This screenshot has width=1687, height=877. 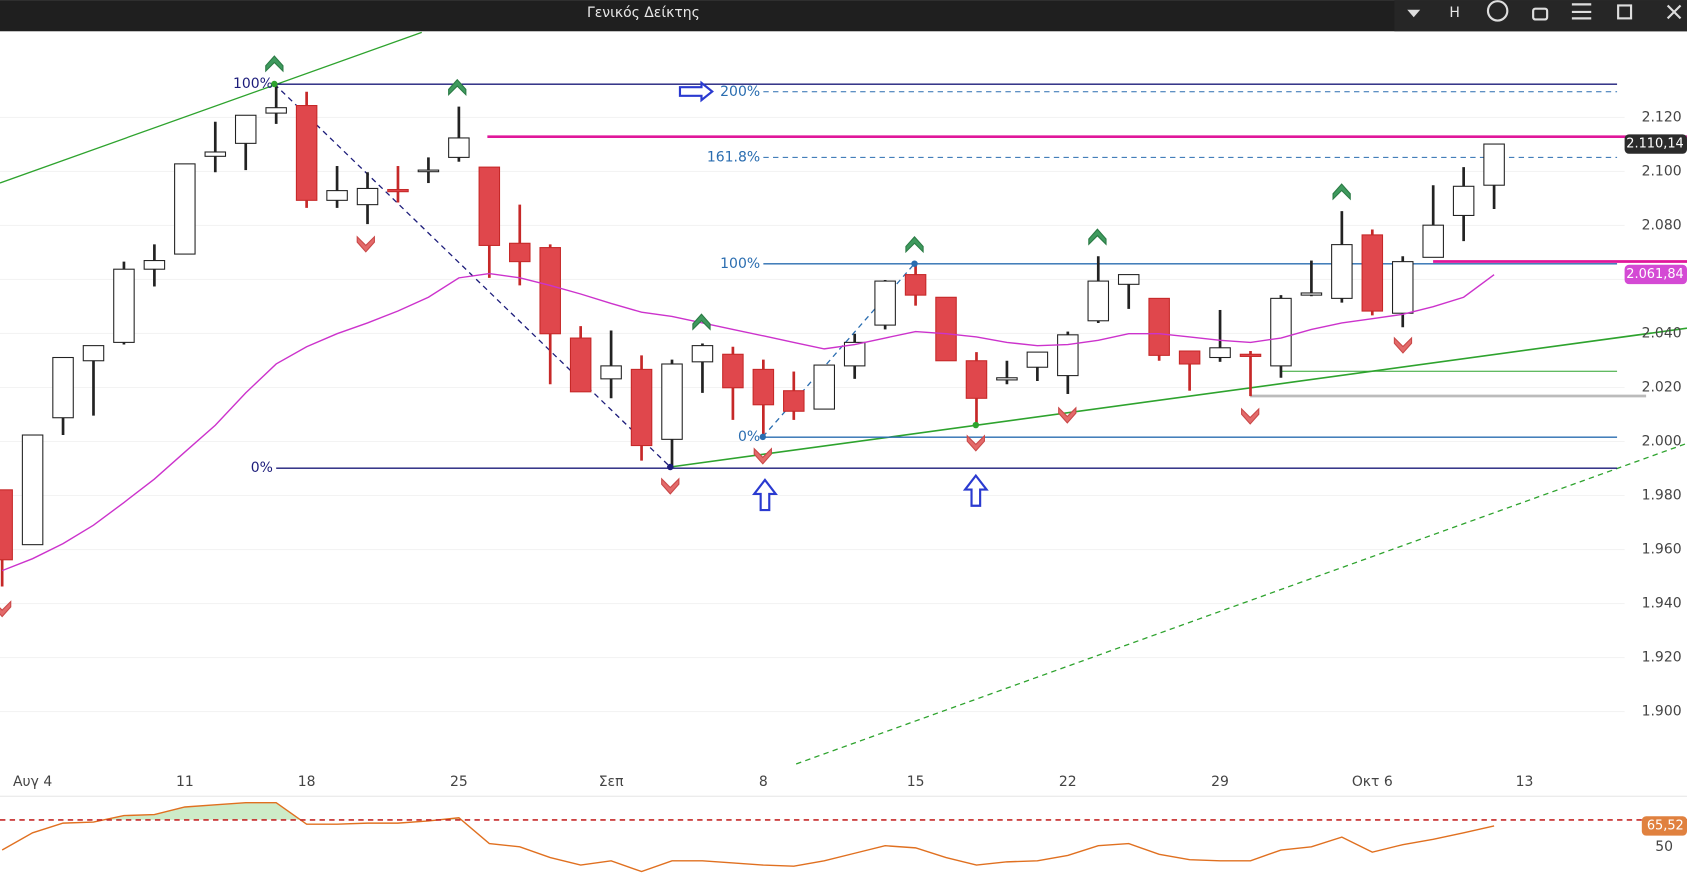 What do you see at coordinates (733, 157) in the screenshot?
I see `fib-extension-label: 161.8%` at bounding box center [733, 157].